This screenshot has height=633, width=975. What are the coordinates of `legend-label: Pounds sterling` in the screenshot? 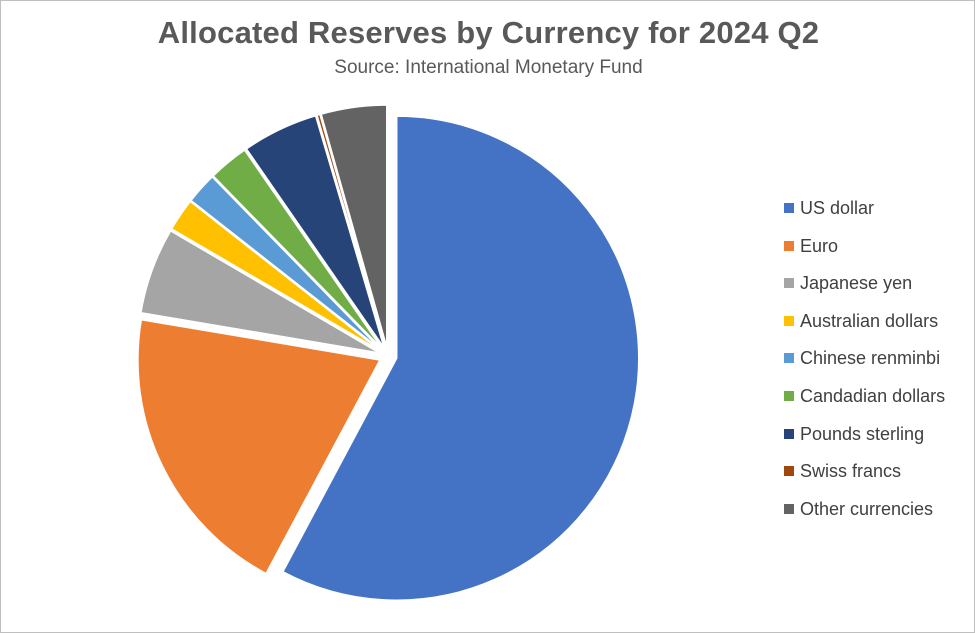 It's located at (862, 433).